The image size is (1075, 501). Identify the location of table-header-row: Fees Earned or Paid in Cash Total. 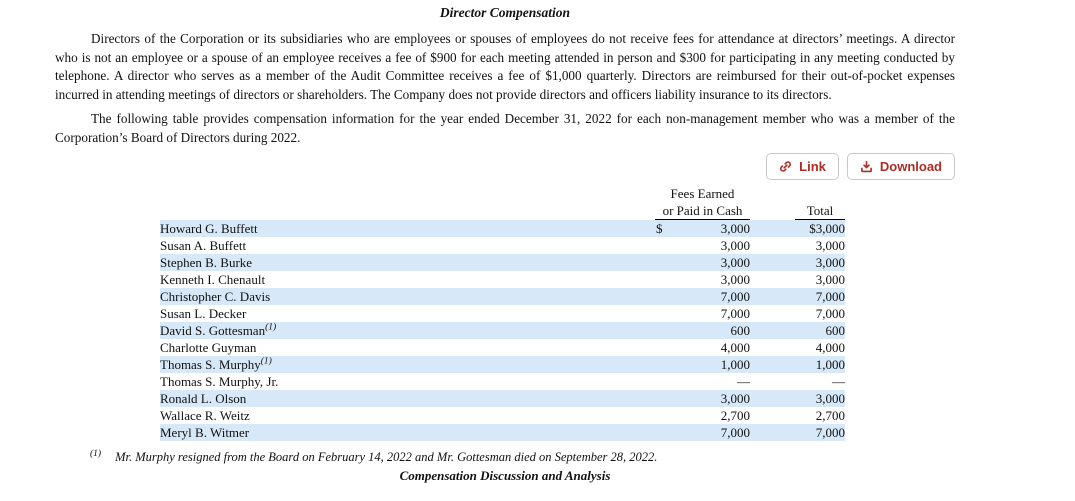
(502, 202).